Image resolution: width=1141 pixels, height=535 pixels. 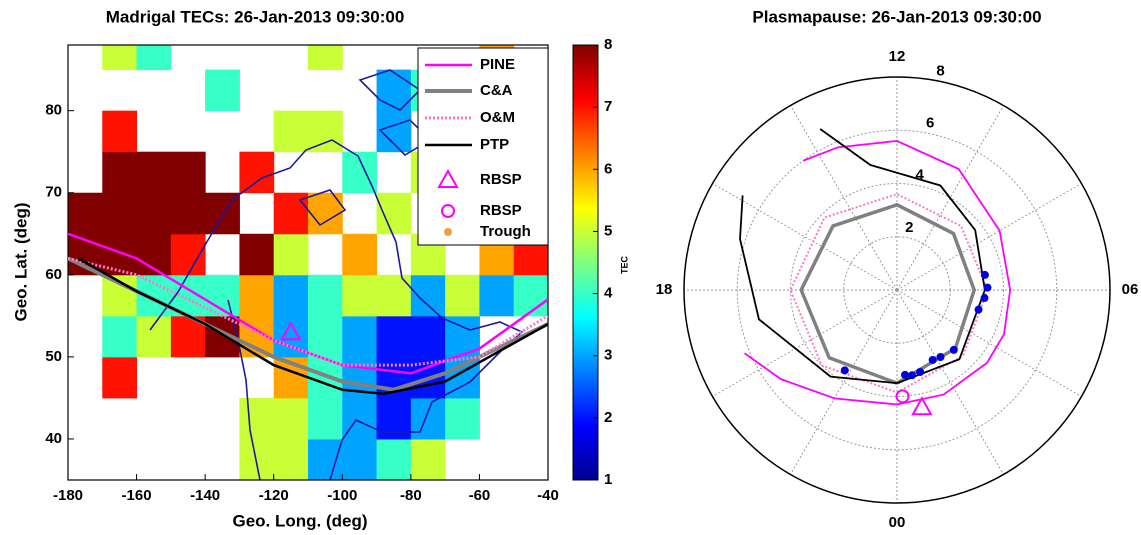 What do you see at coordinates (494, 144) in the screenshot?
I see `legend-label: PTP` at bounding box center [494, 144].